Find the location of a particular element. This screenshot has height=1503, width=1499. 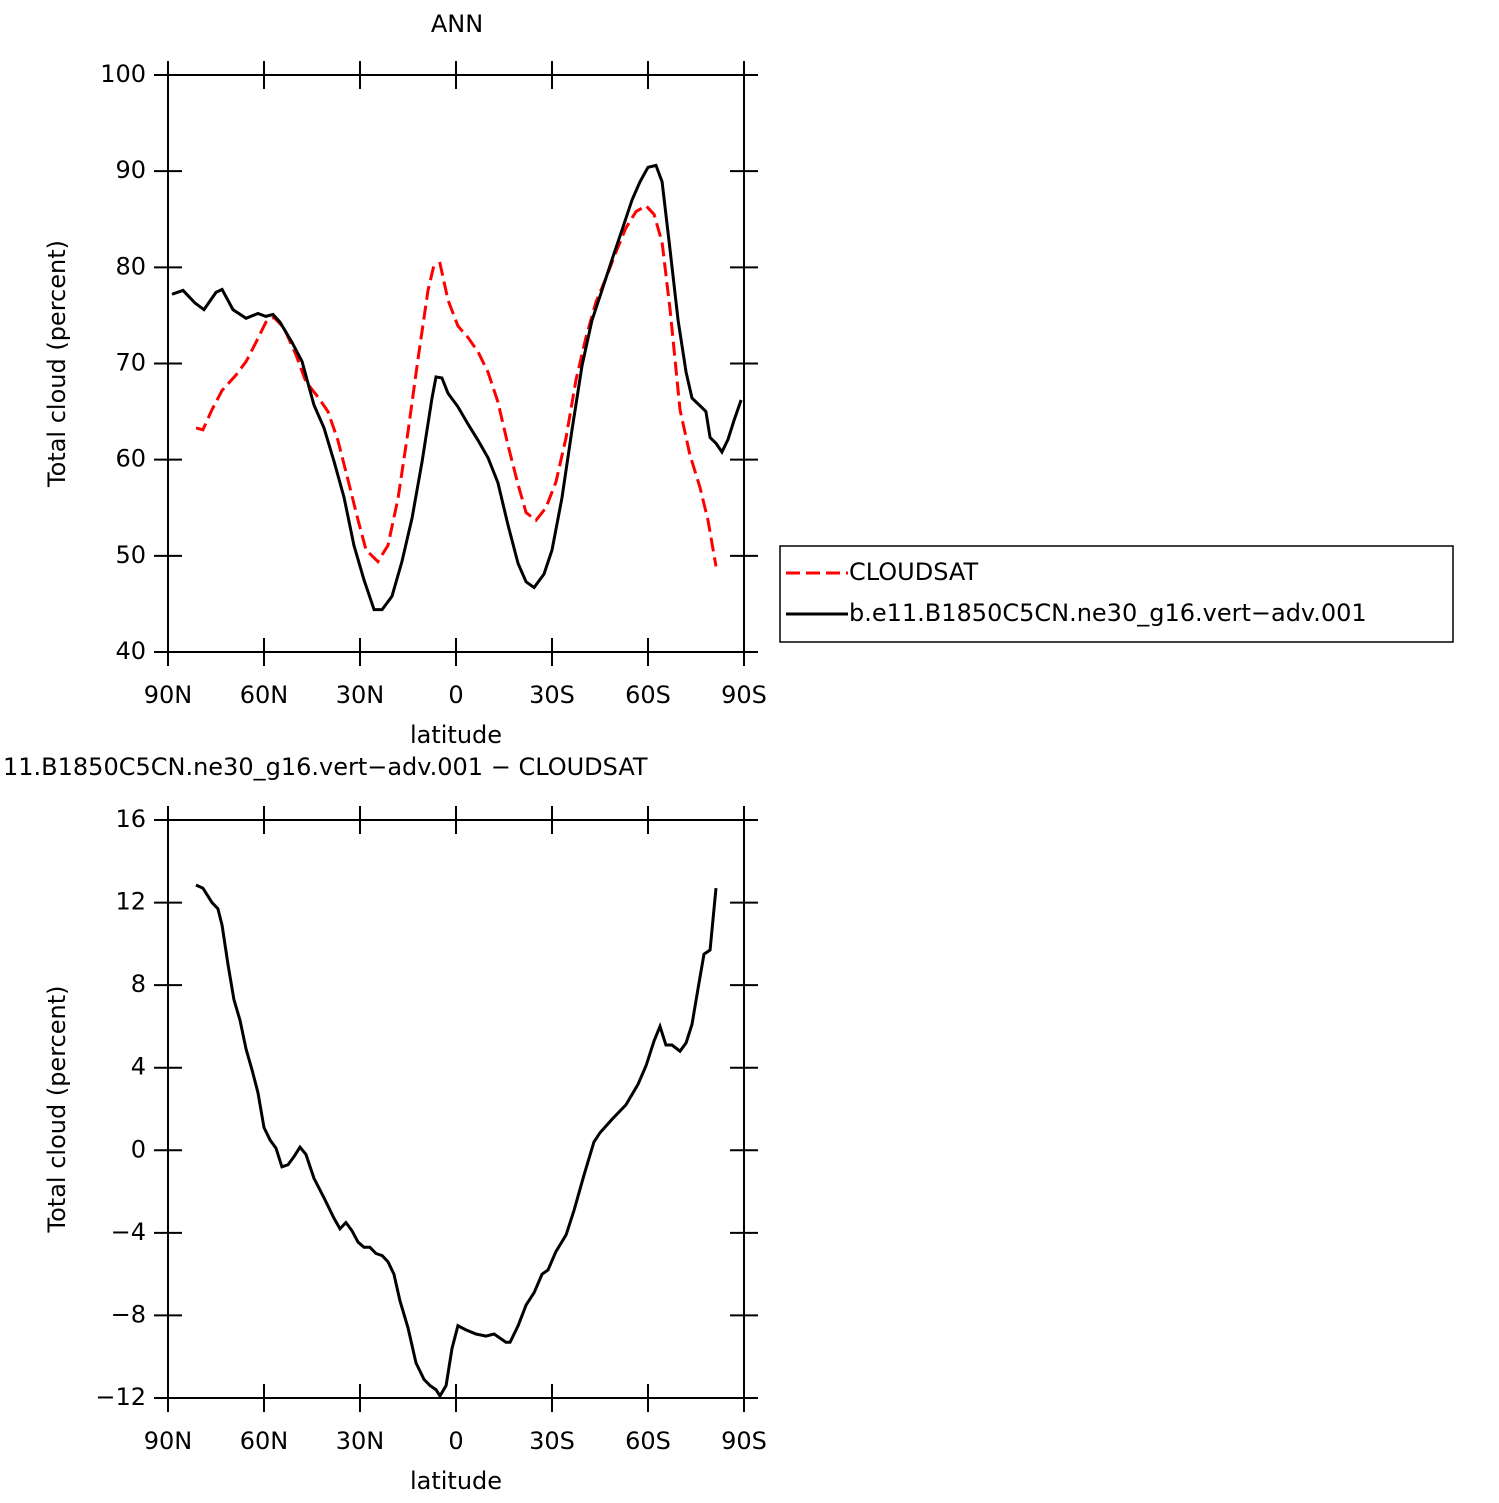

y-tick-label: 60 is located at coordinates (130, 459).